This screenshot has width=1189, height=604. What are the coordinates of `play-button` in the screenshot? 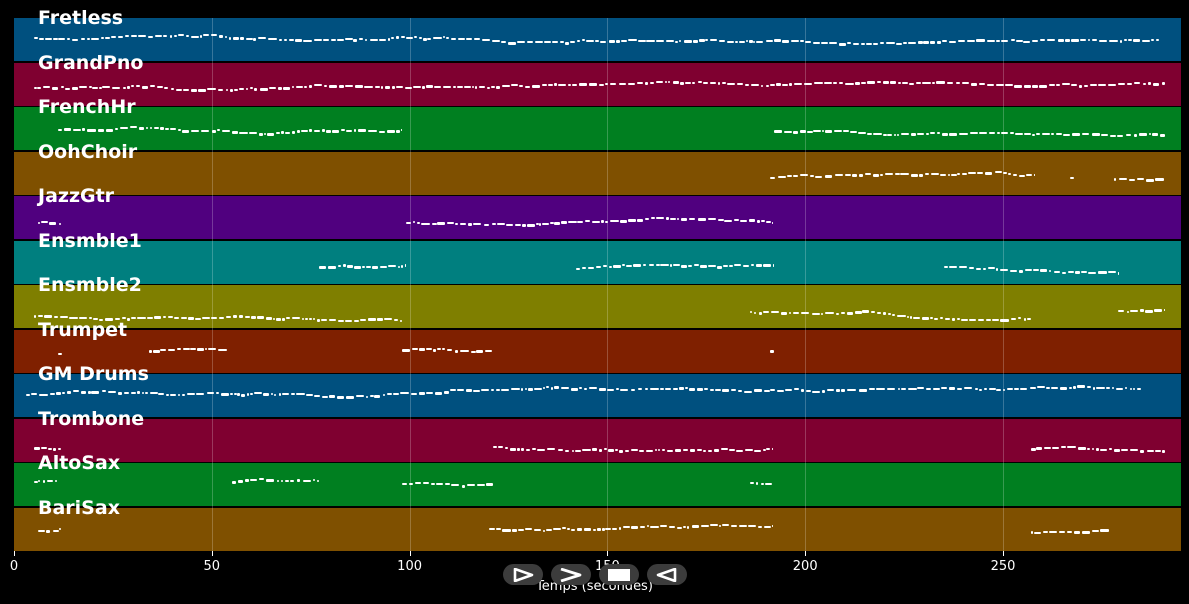 It's located at (523, 574).